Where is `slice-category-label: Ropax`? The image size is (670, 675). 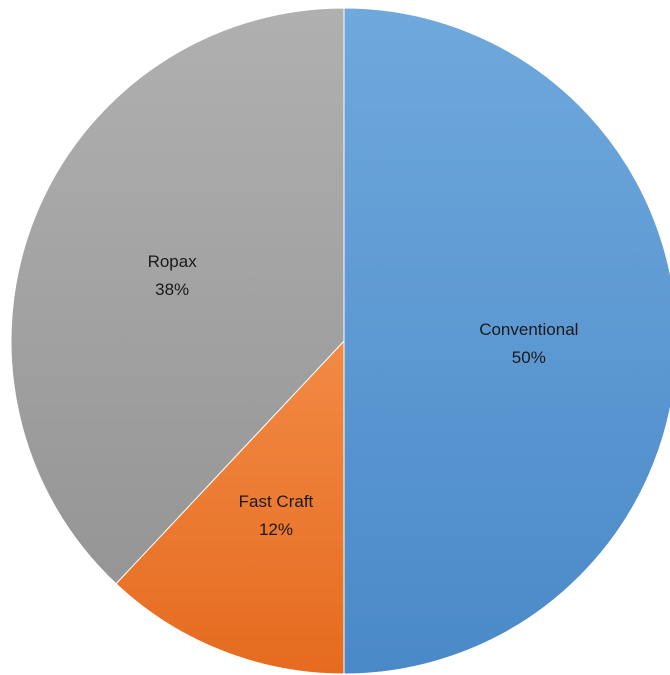
slice-category-label: Ropax is located at coordinates (173, 261).